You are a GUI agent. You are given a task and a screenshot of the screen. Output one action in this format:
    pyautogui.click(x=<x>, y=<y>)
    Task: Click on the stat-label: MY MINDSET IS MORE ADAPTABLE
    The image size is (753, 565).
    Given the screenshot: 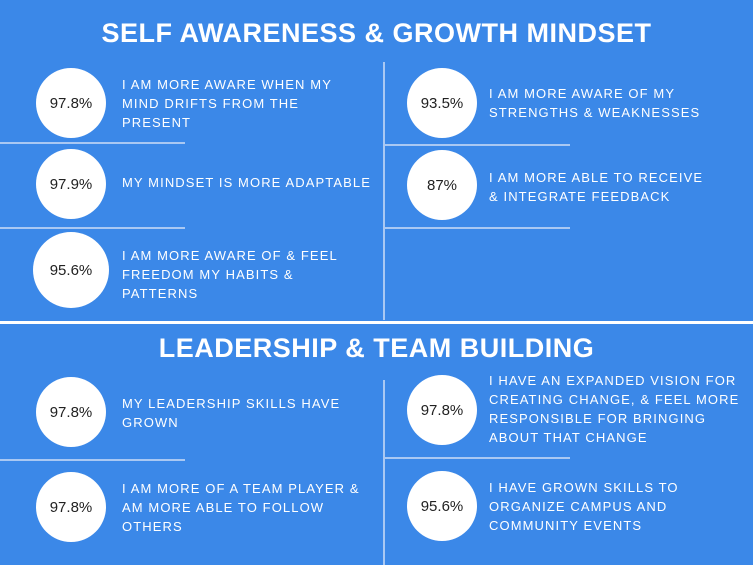 What is the action you would take?
    pyautogui.click(x=246, y=182)
    